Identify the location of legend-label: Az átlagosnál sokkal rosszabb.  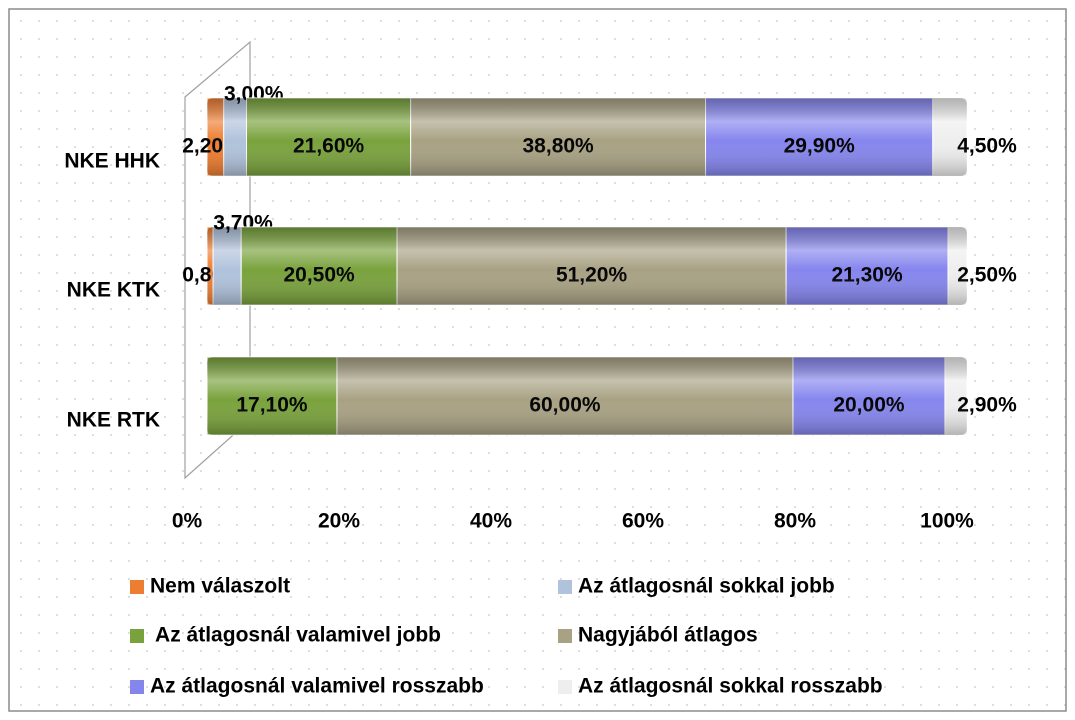
(730, 686).